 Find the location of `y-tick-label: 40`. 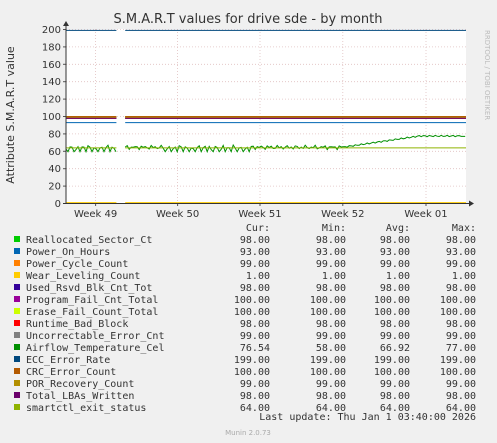

y-tick-label: 40 is located at coordinates (54, 169).